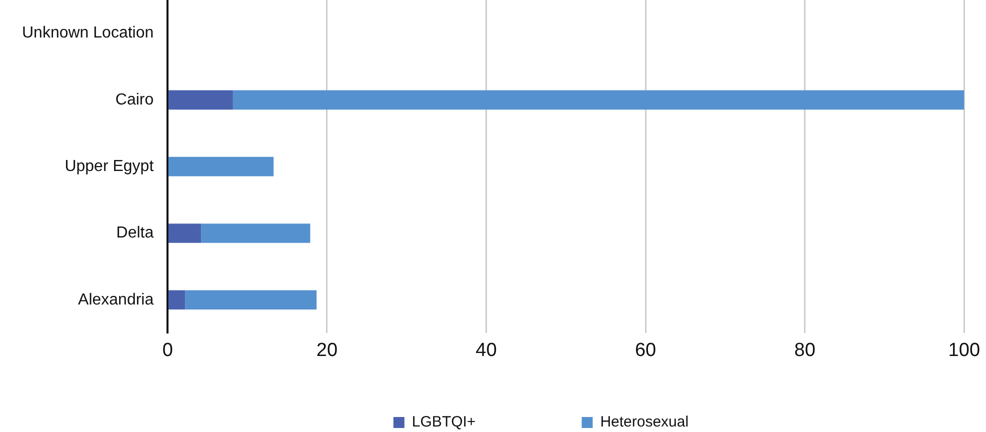  What do you see at coordinates (116, 299) in the screenshot?
I see `y-tick-label: Alexandria` at bounding box center [116, 299].